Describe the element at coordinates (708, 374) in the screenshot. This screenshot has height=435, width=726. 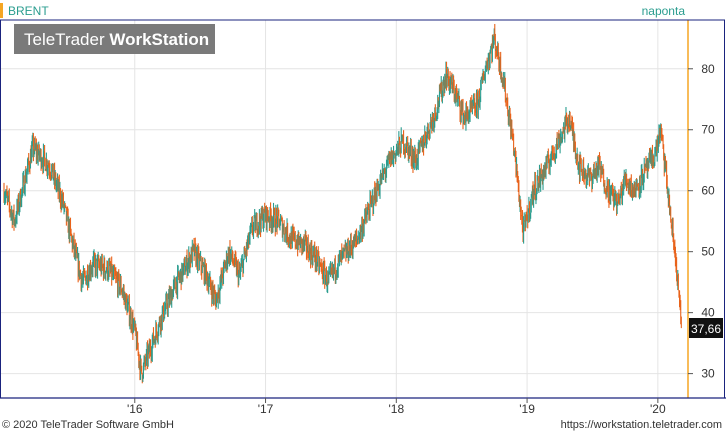
I see `y-tick-label: 30` at that location.